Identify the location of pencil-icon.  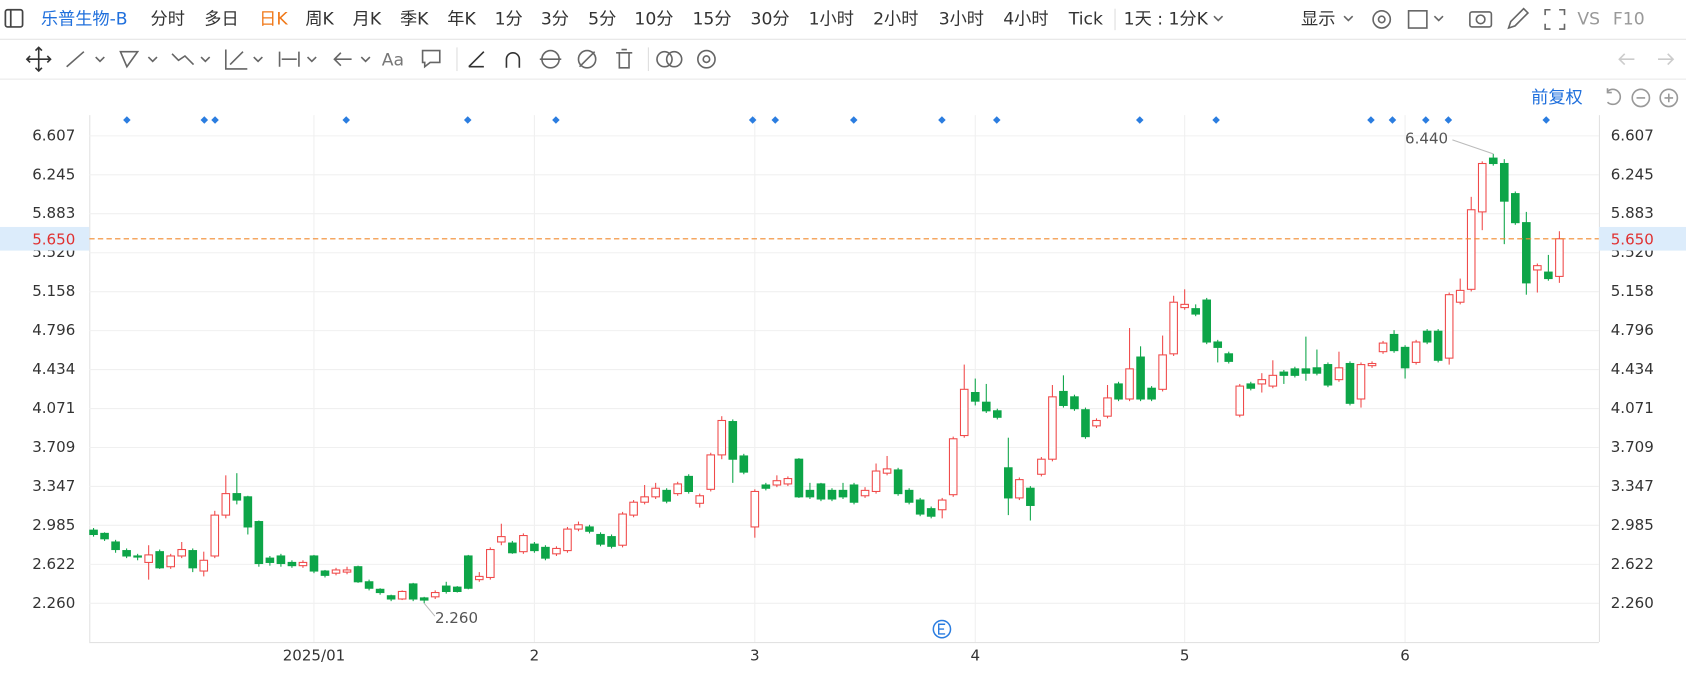
(1518, 18).